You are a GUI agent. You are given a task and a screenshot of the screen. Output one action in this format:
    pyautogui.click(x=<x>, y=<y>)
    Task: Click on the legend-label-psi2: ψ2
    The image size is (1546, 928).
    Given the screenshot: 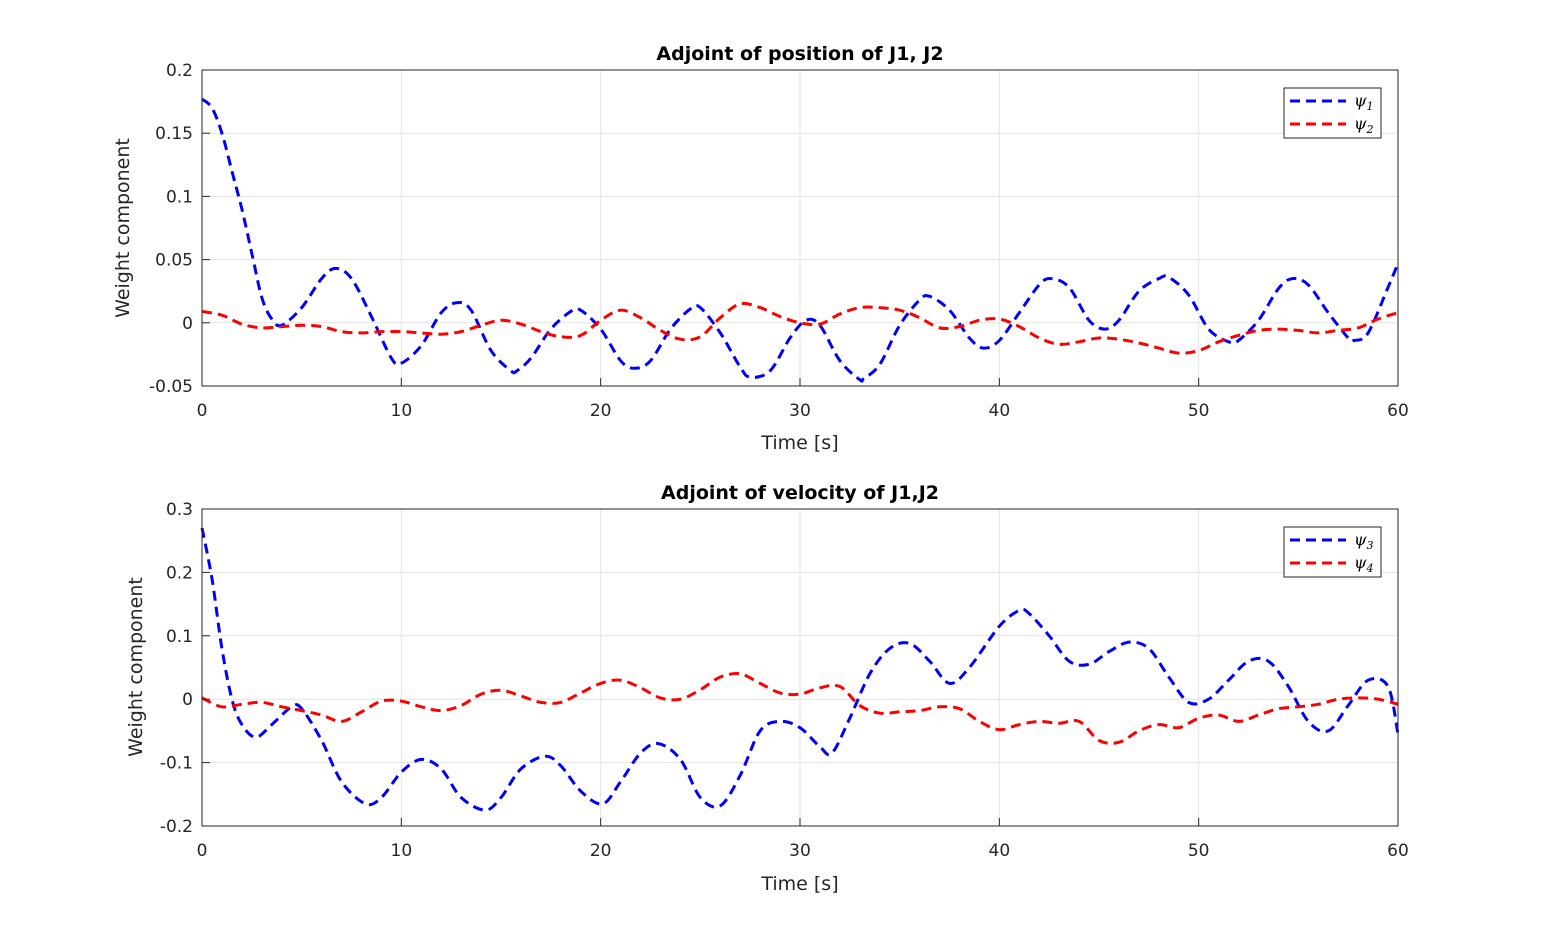 What is the action you would take?
    pyautogui.click(x=1364, y=125)
    